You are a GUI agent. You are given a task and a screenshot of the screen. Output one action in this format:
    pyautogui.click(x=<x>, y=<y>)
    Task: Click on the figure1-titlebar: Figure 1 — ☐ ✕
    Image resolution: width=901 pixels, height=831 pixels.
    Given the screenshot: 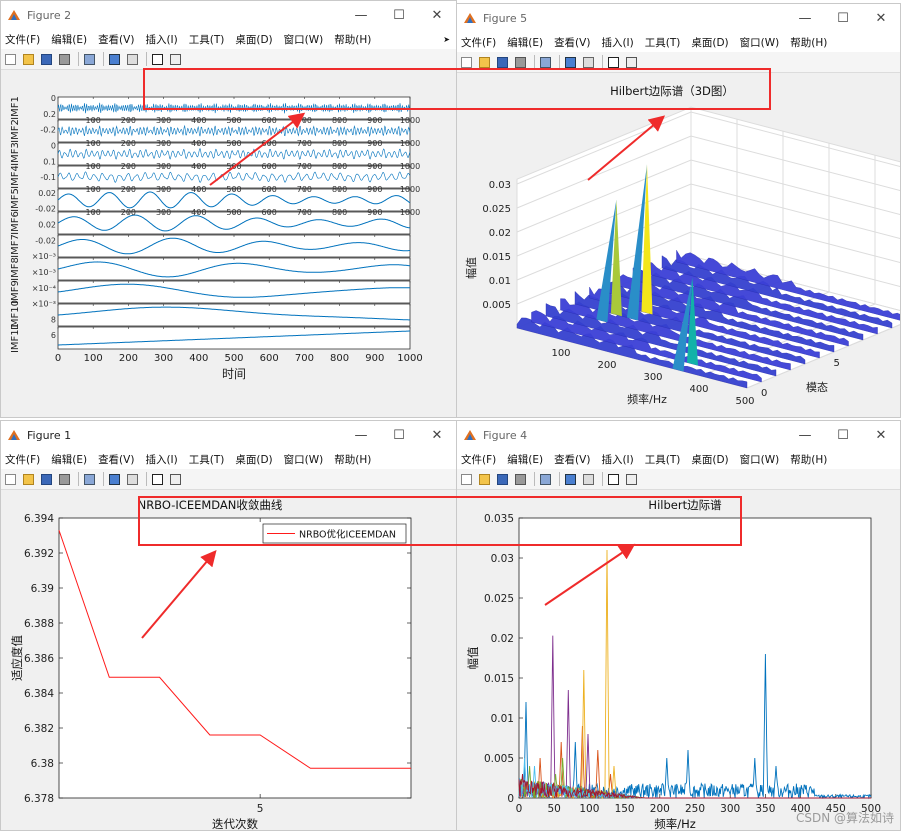 What is the action you would take?
    pyautogui.click(x=228, y=435)
    